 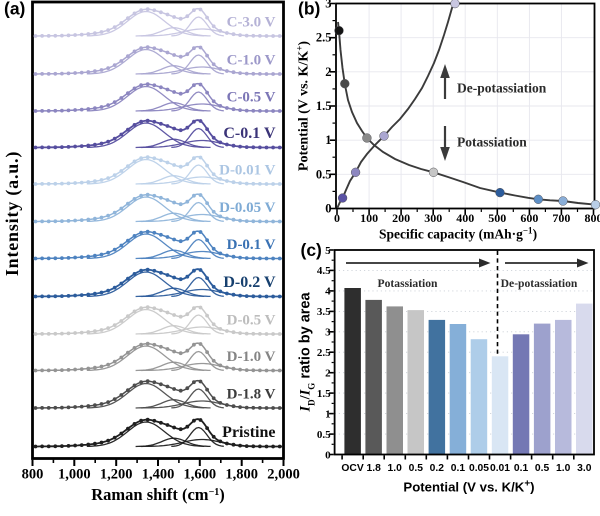 I want to click on svg-text: 700, so click(x=561, y=218).